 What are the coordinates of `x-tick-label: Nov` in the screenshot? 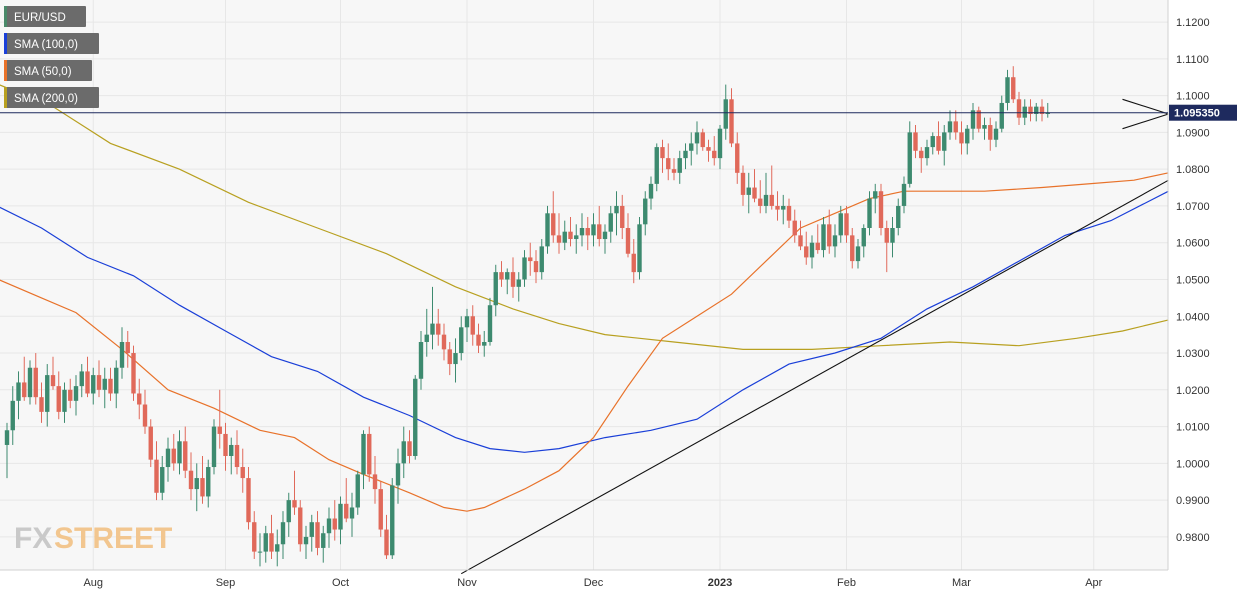 It's located at (467, 583).